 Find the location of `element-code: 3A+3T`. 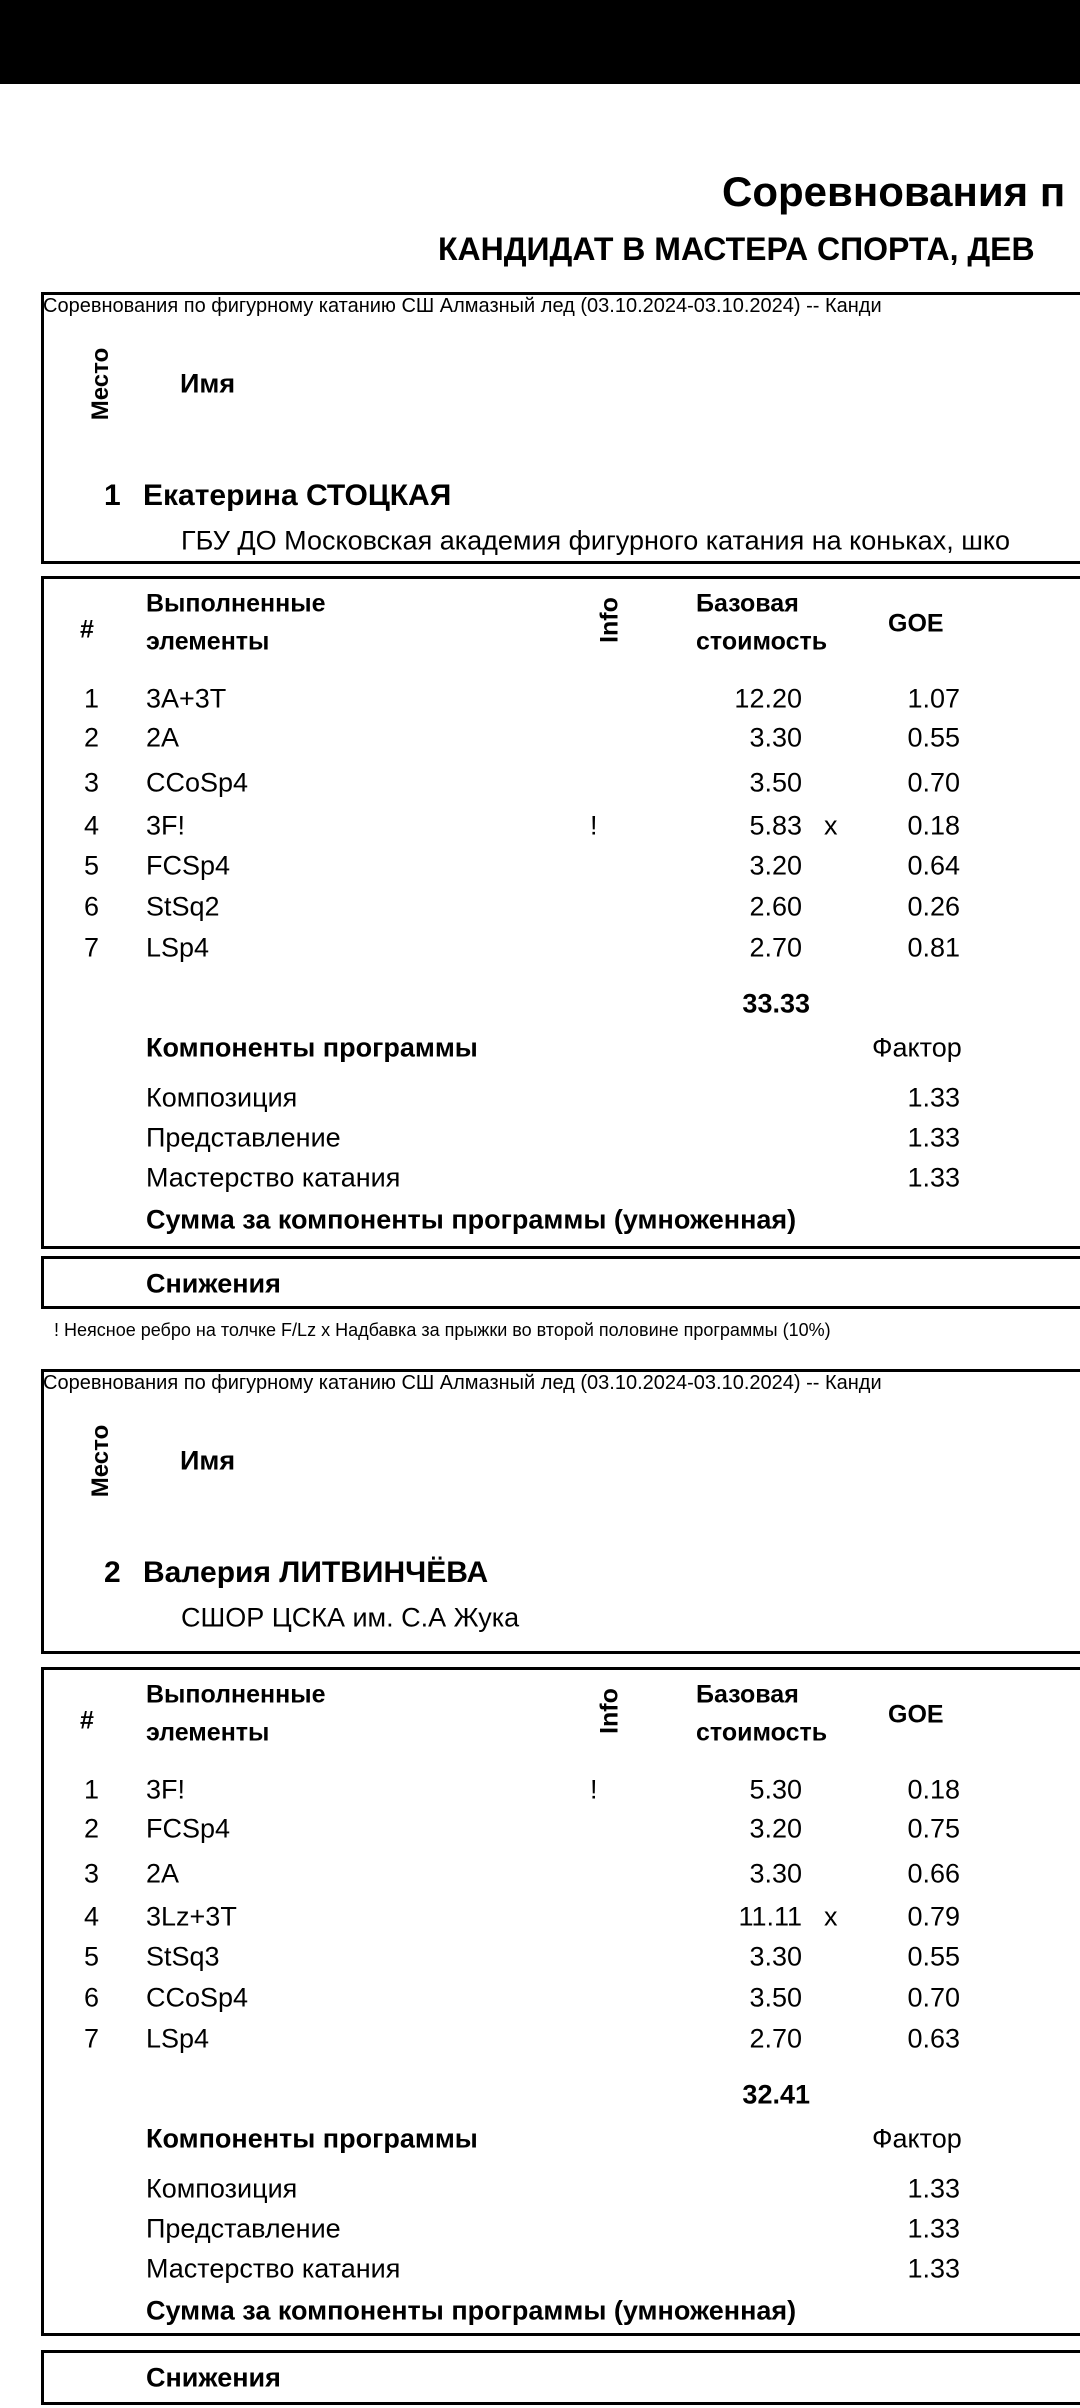

element-code: 3A+3T is located at coordinates (186, 698).